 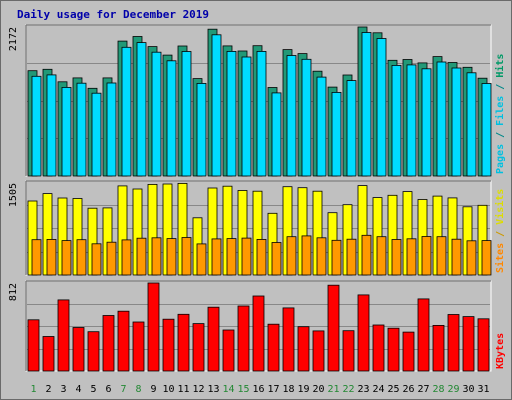 What do you see at coordinates (93, 389) in the screenshot?
I see `day-label: 5` at bounding box center [93, 389].